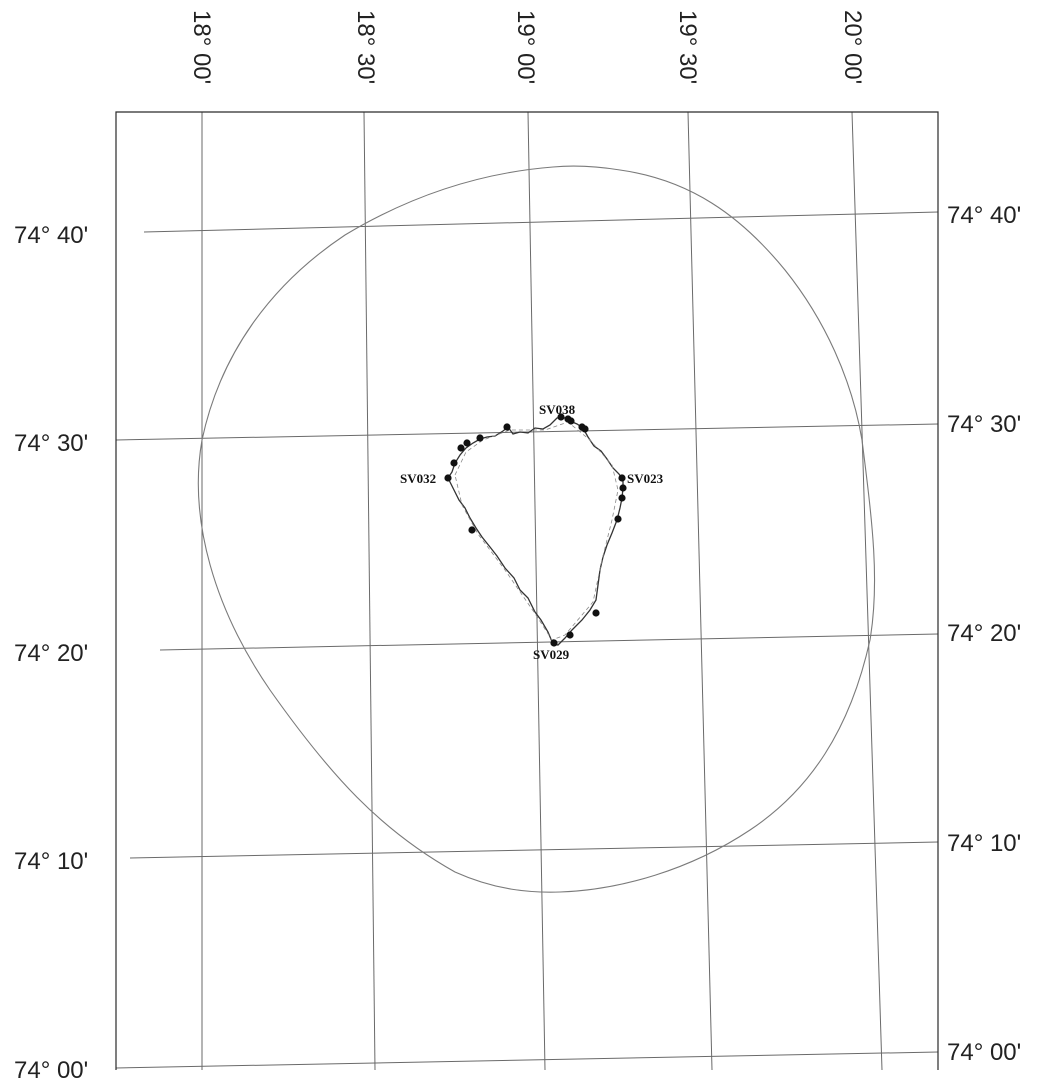 Image resolution: width=1043 pixels, height=1082 pixels. What do you see at coordinates (51, 443) in the screenshot?
I see `latitude-label-left: 74° 30'` at bounding box center [51, 443].